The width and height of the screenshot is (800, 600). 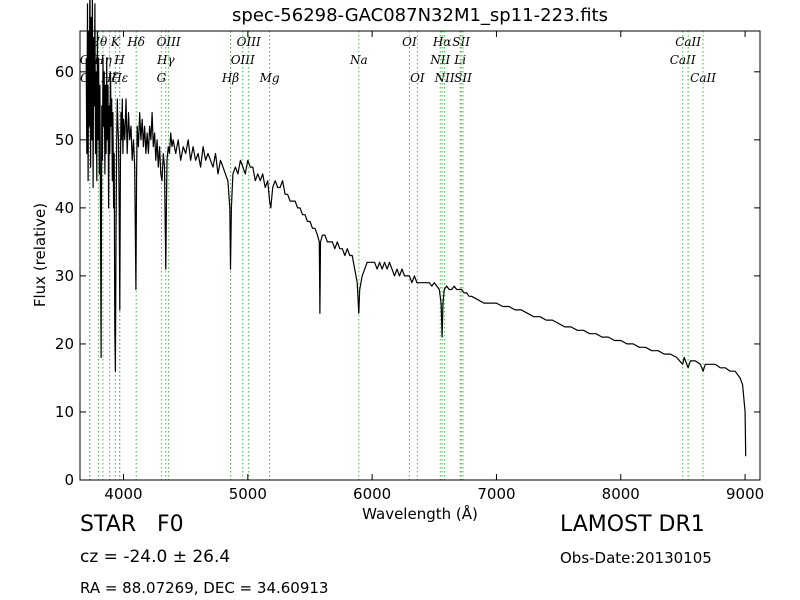 I want to click on x-tick-label: 6000, so click(x=372, y=494).